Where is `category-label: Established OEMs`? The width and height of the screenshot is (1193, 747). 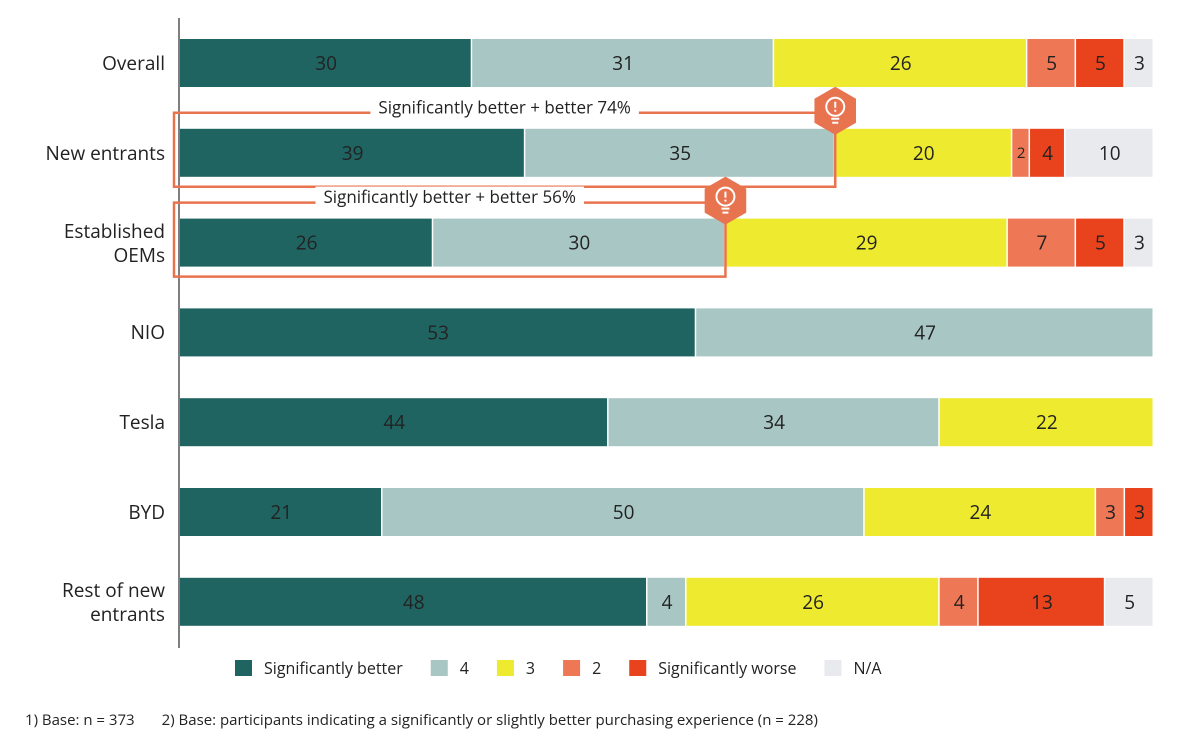 category-label: Established OEMs is located at coordinates (114, 242).